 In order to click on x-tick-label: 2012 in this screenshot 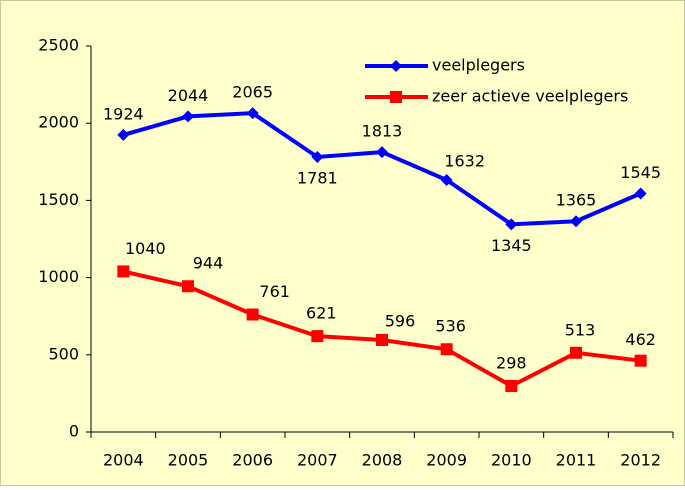, I will do `click(640, 460)`.